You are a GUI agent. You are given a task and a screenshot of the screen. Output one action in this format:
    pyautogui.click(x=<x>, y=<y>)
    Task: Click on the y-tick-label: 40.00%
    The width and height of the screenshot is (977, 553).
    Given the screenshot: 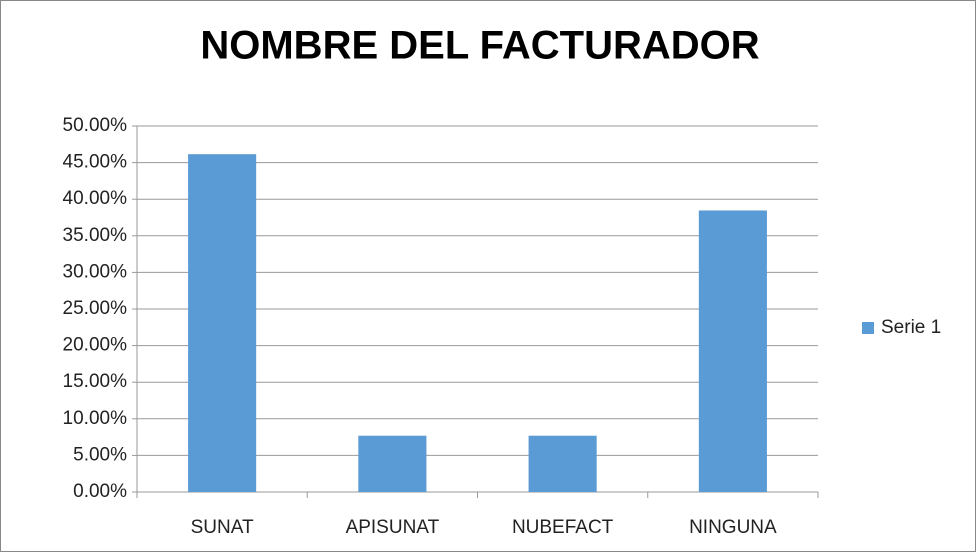 What is the action you would take?
    pyautogui.click(x=95, y=198)
    